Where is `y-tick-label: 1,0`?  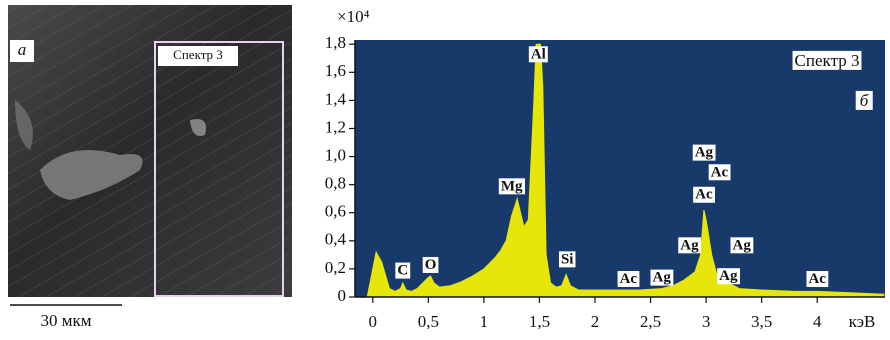
y-tick-label: 1,0 is located at coordinates (335, 154).